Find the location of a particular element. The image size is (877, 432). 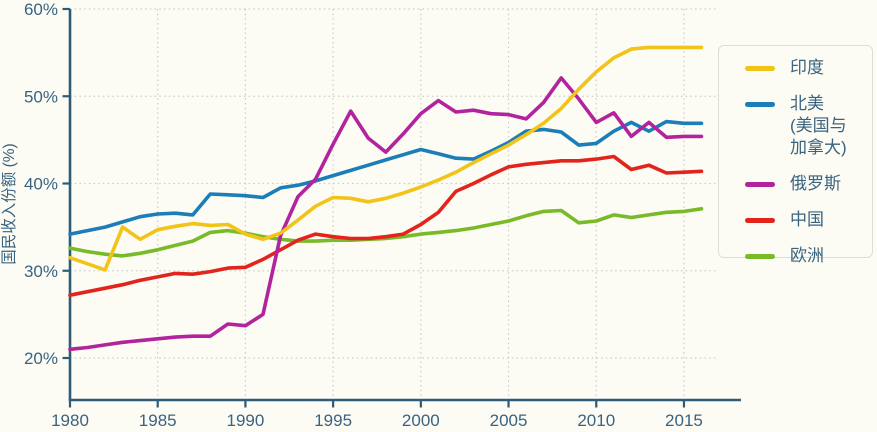

y-tick-label: 60% is located at coordinates (41, 9).